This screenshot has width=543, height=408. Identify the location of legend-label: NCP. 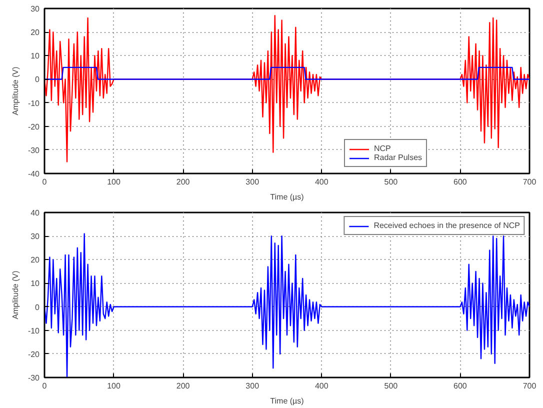
(383, 148).